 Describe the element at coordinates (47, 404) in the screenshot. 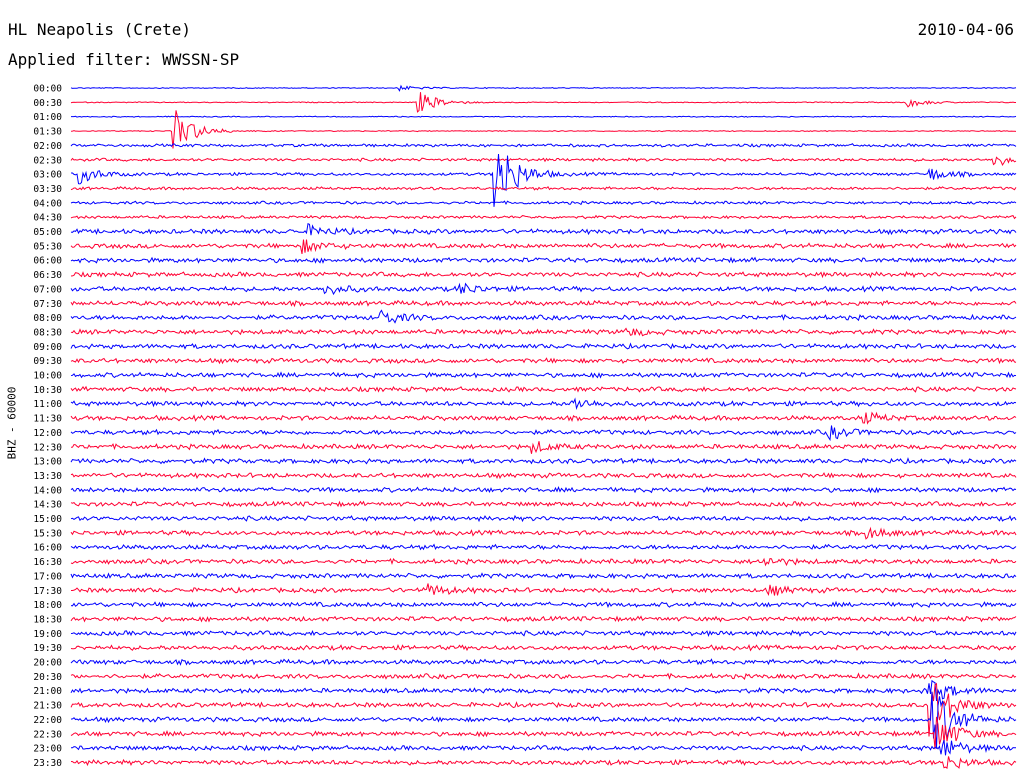

I see `time-label: 11:00` at that location.